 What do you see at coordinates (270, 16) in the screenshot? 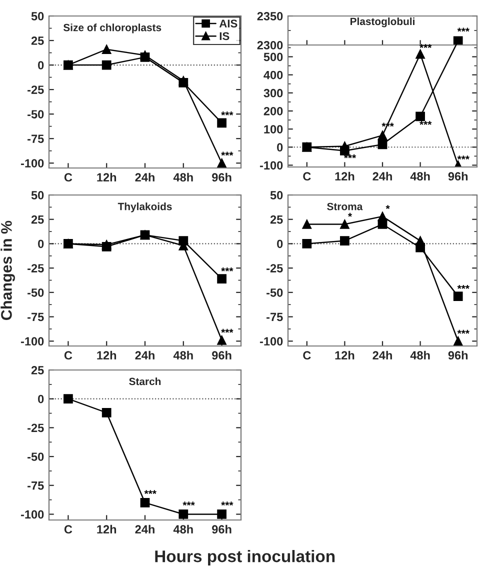
I see `y-tick-label: 2350` at bounding box center [270, 16].